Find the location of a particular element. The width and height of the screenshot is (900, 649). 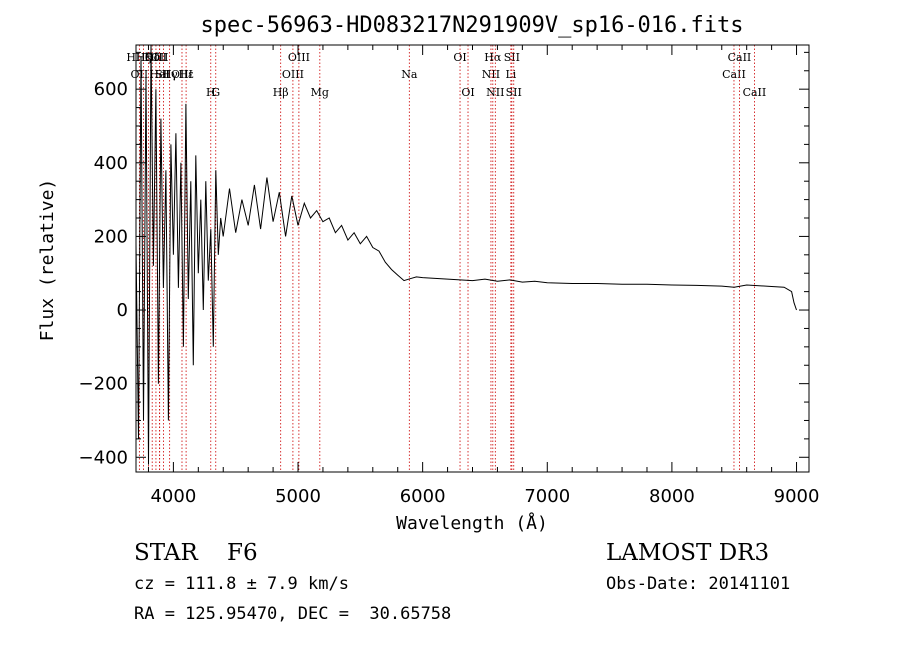

line-label-11: Hε is located at coordinates (186, 74).